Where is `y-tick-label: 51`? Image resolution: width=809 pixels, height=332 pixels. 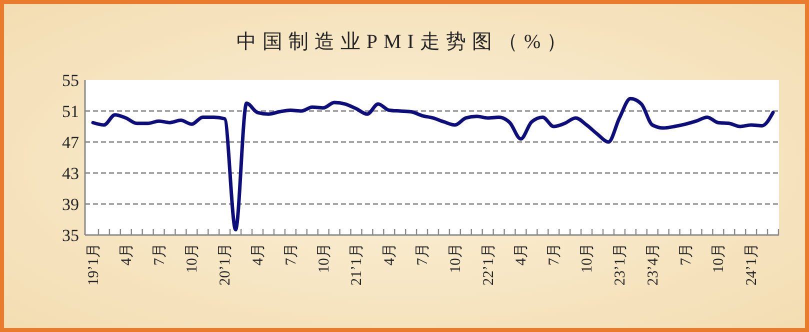
y-tick-label: 51 is located at coordinates (70, 111).